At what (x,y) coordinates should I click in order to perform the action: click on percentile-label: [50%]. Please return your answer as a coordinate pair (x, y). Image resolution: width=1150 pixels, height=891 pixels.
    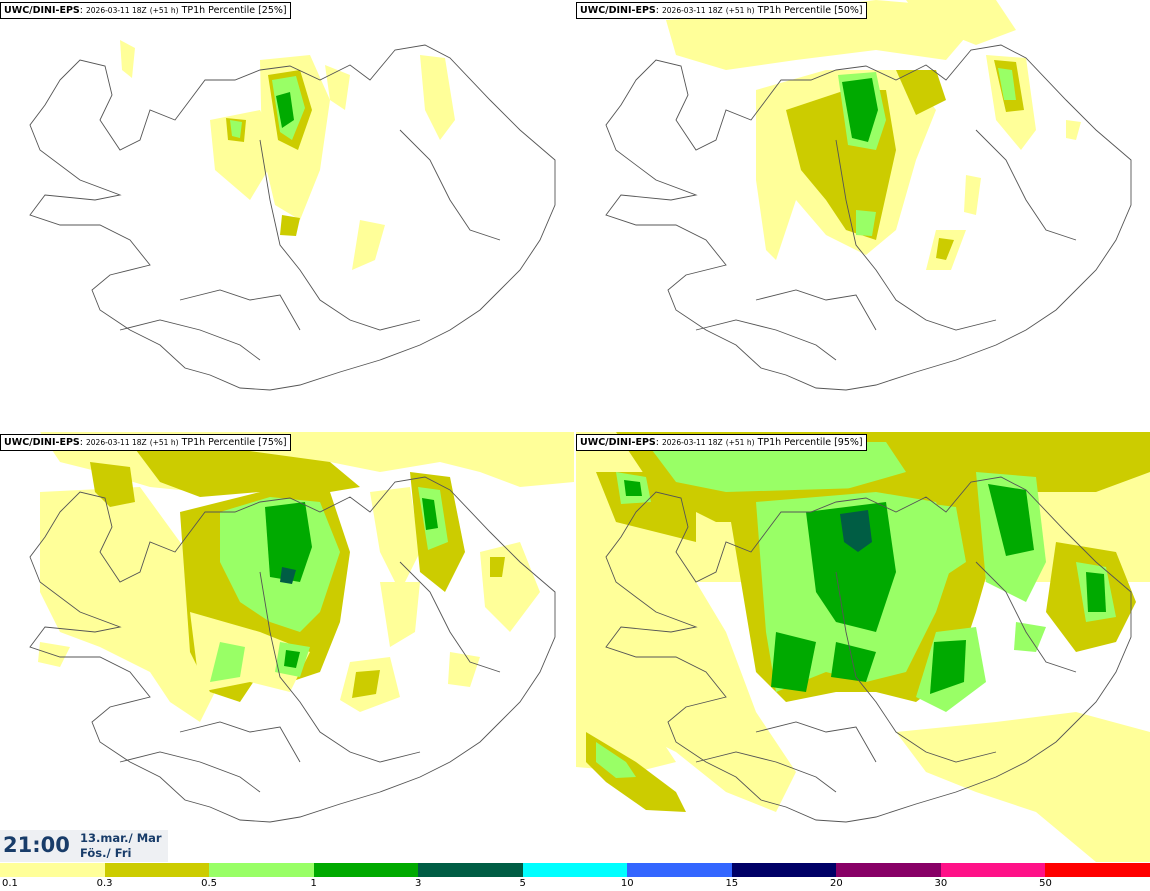
    Looking at the image, I should click on (848, 10).